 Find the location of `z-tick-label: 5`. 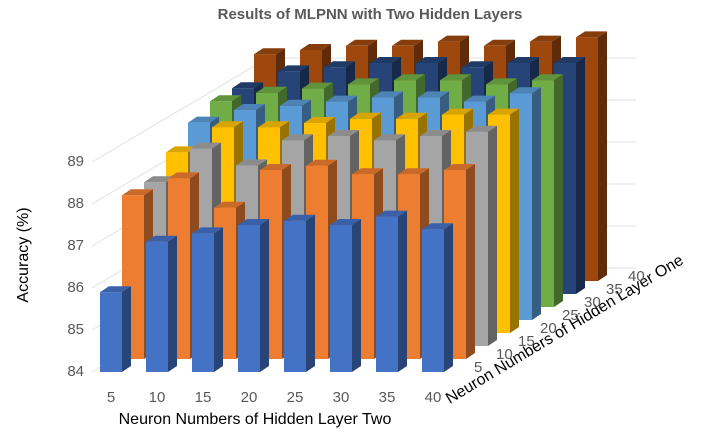

z-tick-label: 5 is located at coordinates (478, 367).